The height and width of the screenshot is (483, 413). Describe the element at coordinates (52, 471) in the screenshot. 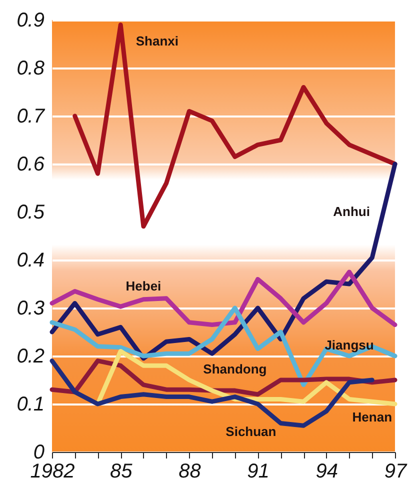

I see `x-tick-label: 1982` at that location.